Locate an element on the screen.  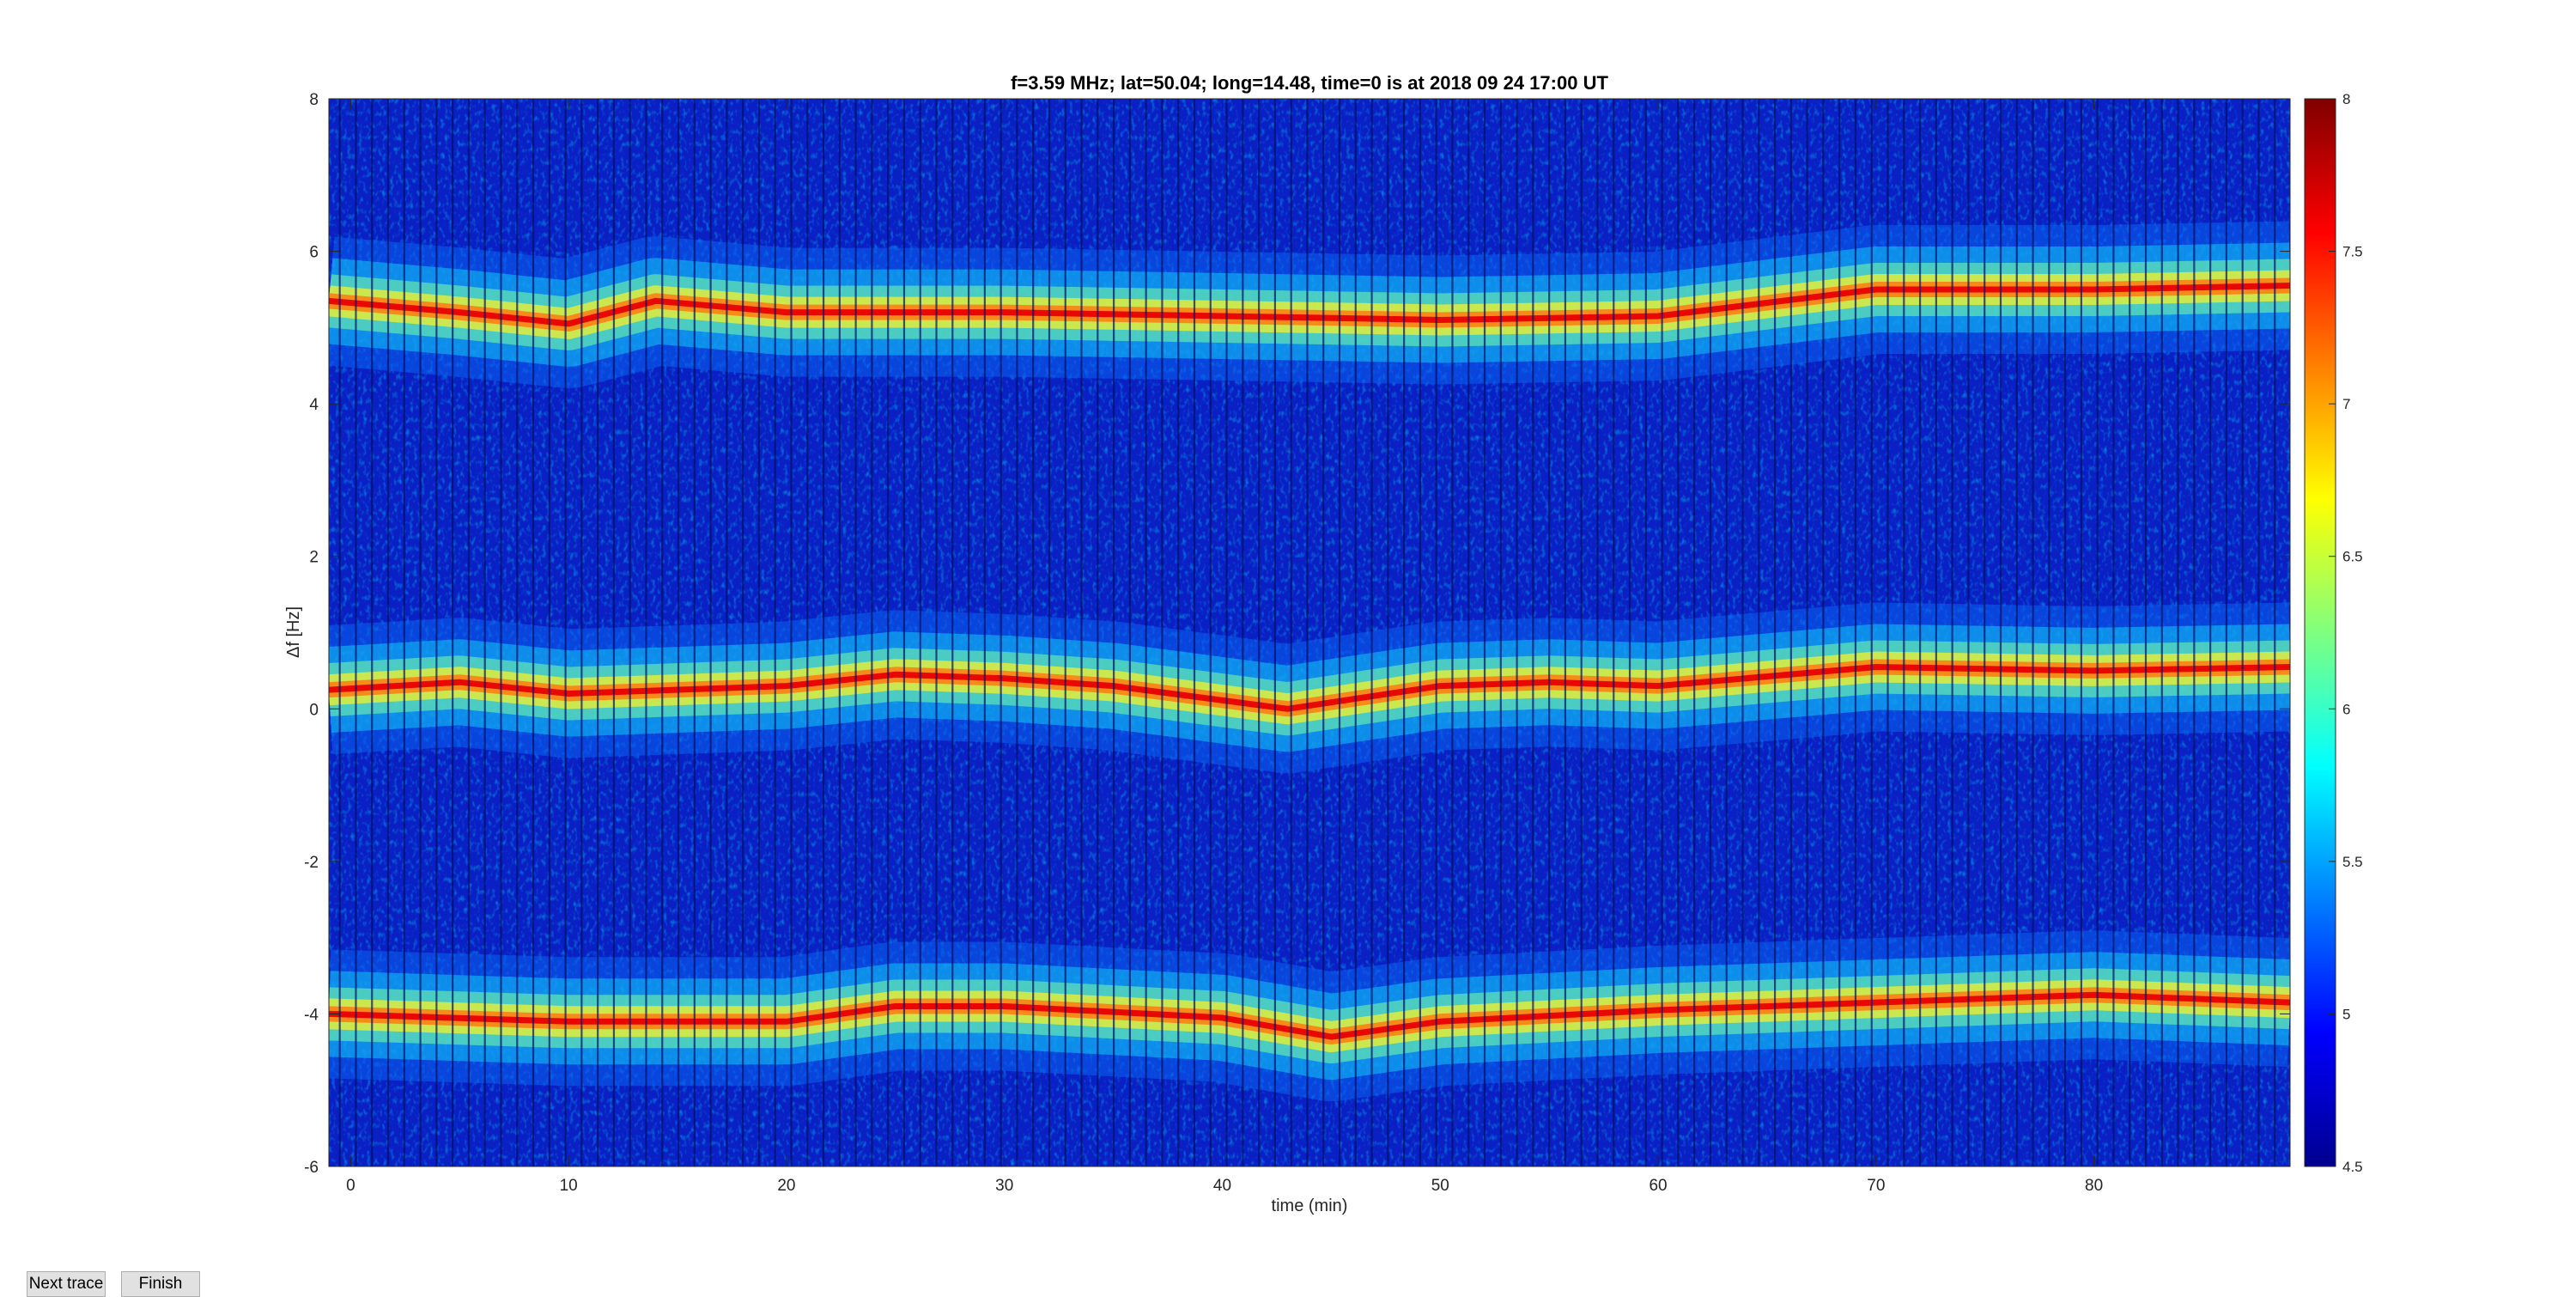
x-tick-label: 10 is located at coordinates (569, 1186).